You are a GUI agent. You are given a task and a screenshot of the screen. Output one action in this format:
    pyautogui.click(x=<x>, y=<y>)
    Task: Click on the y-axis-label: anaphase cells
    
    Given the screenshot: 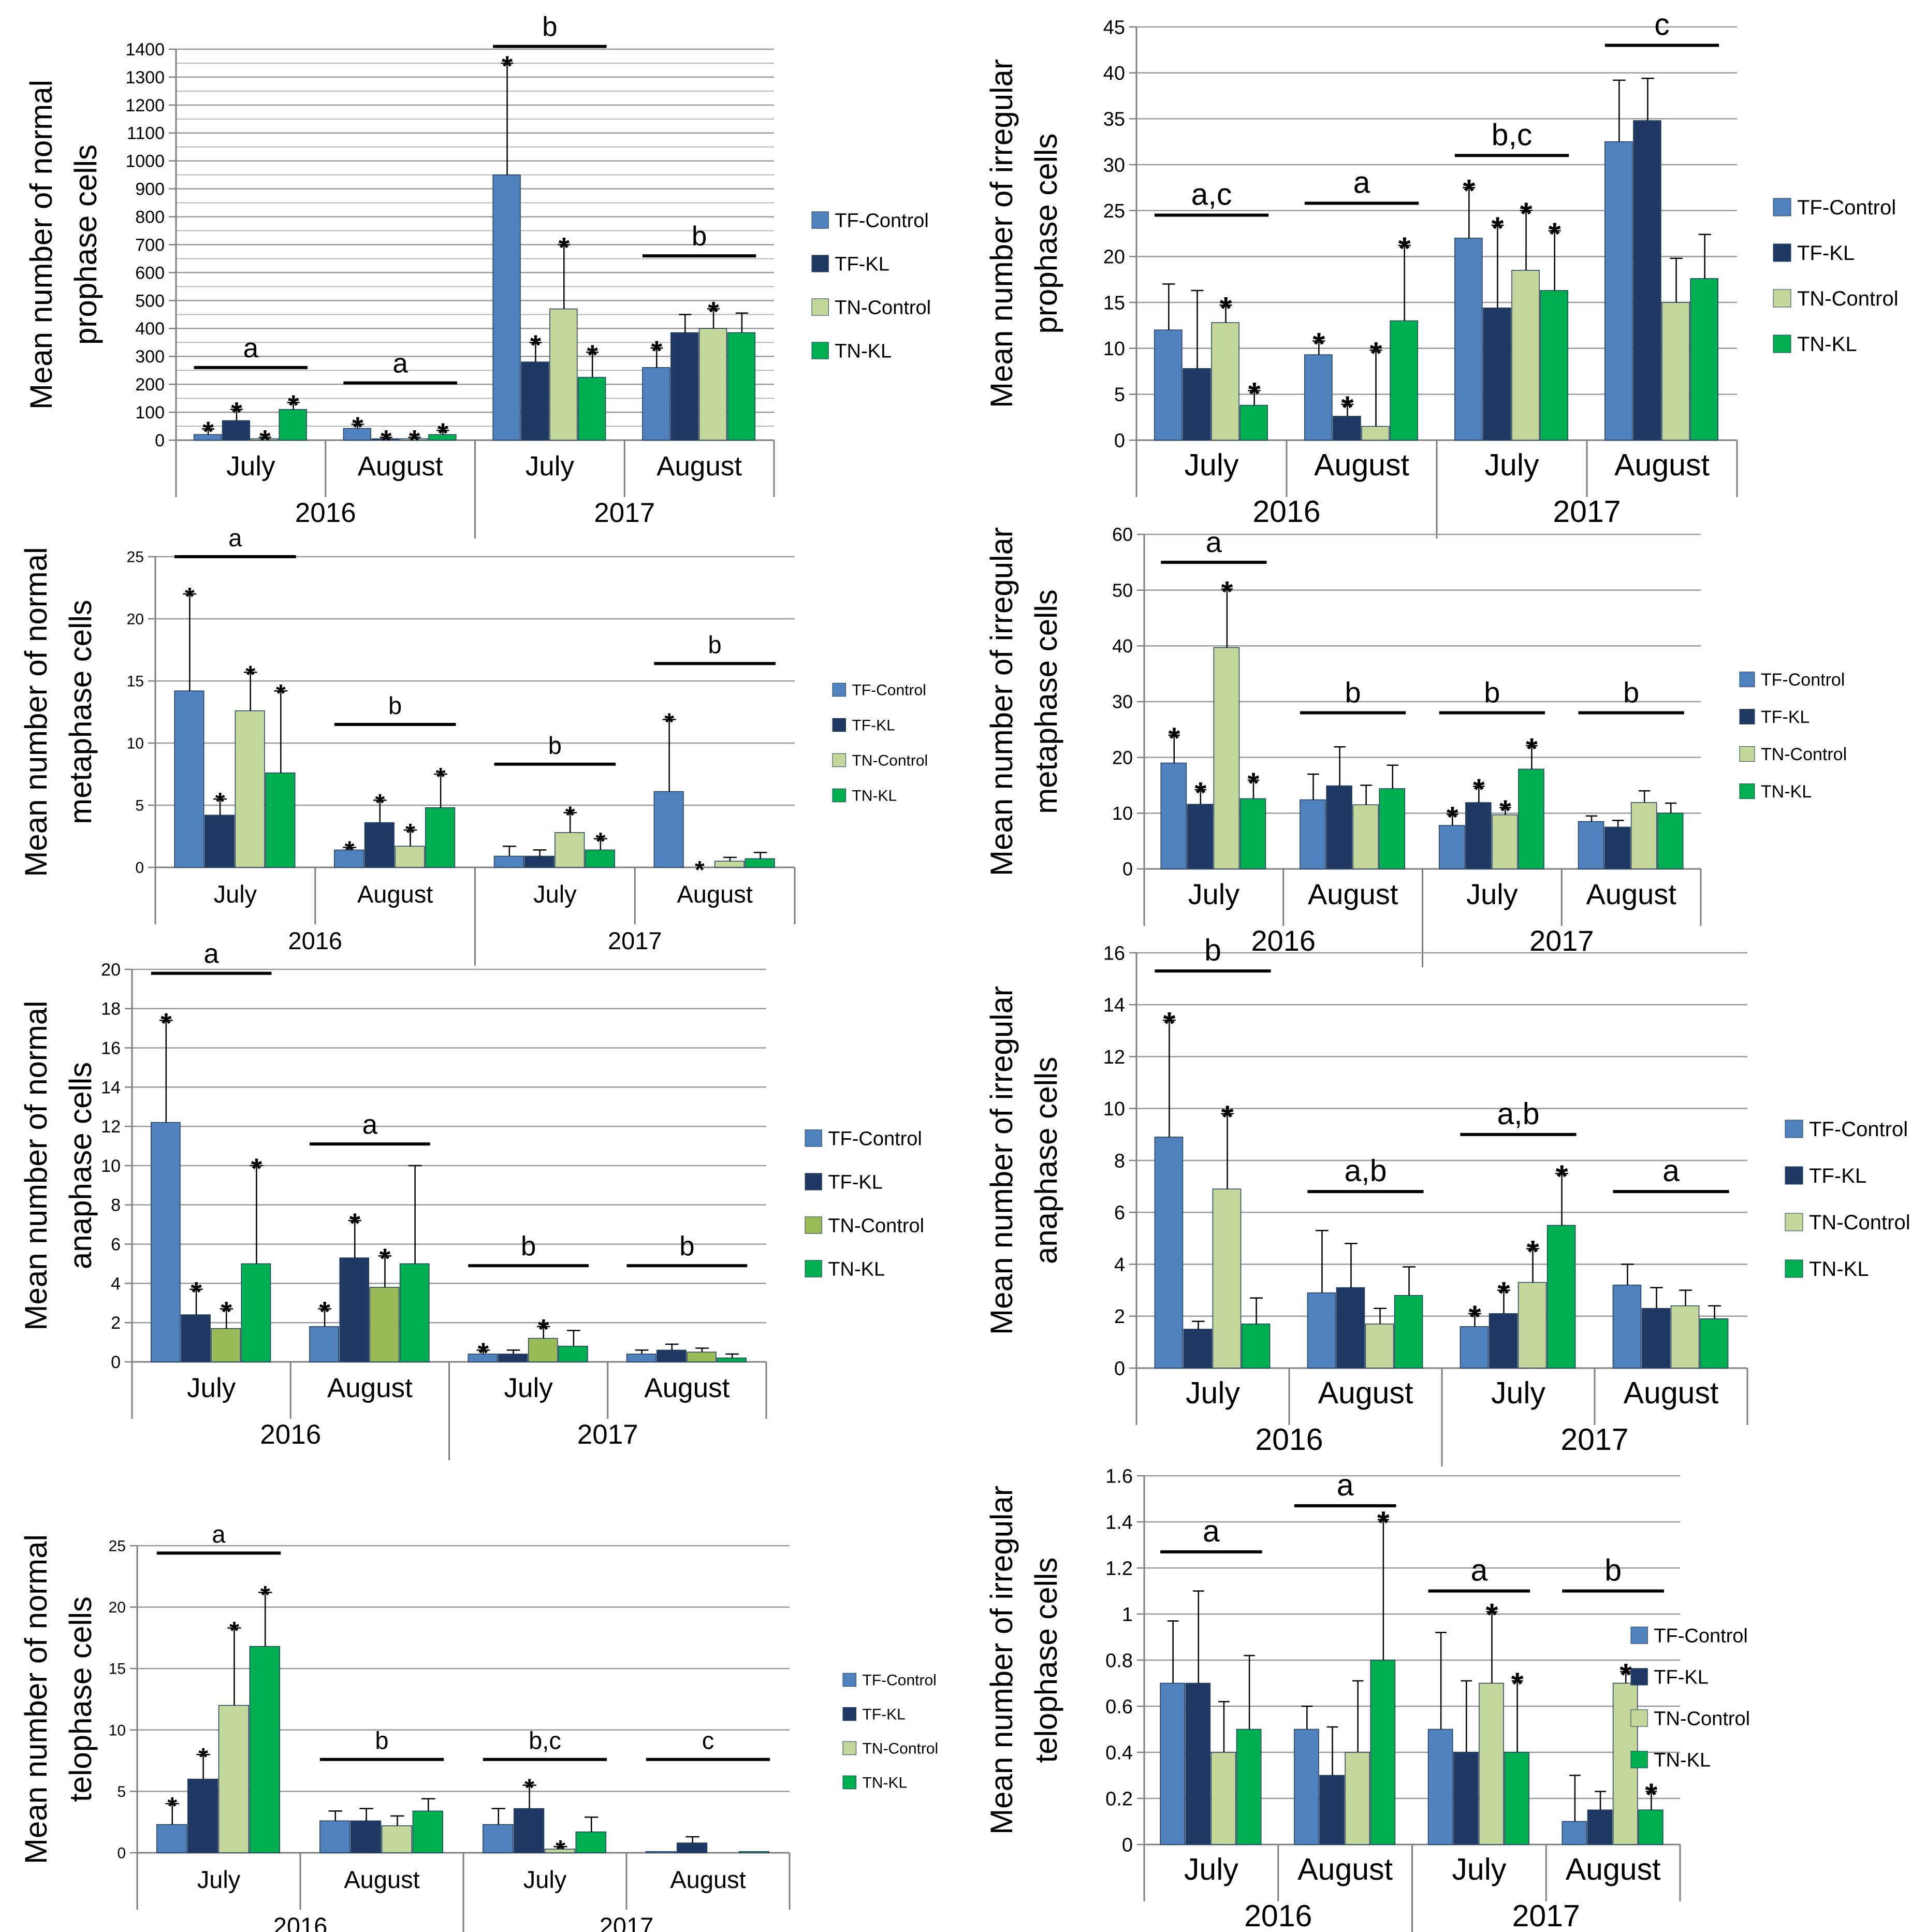 What is the action you would take?
    pyautogui.click(x=80, y=1165)
    